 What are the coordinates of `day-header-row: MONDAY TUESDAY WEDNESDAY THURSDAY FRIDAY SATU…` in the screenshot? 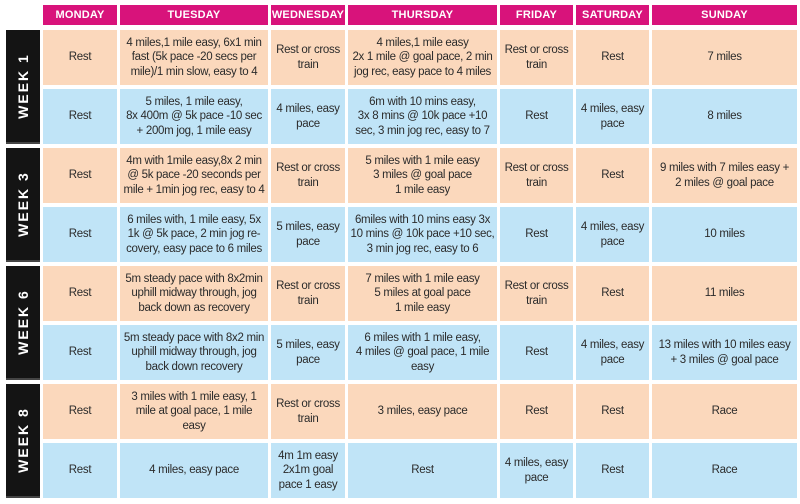 It's located at (420, 15).